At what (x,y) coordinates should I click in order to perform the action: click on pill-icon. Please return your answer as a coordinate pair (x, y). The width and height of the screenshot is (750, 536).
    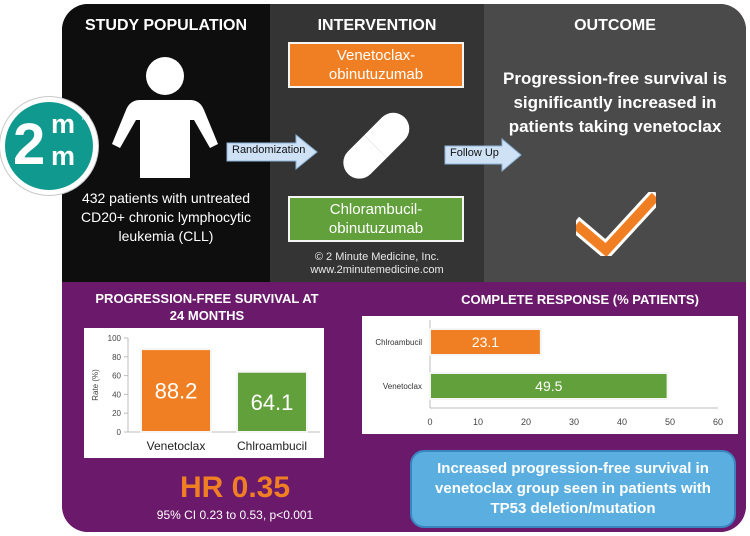
    Looking at the image, I should click on (376, 145).